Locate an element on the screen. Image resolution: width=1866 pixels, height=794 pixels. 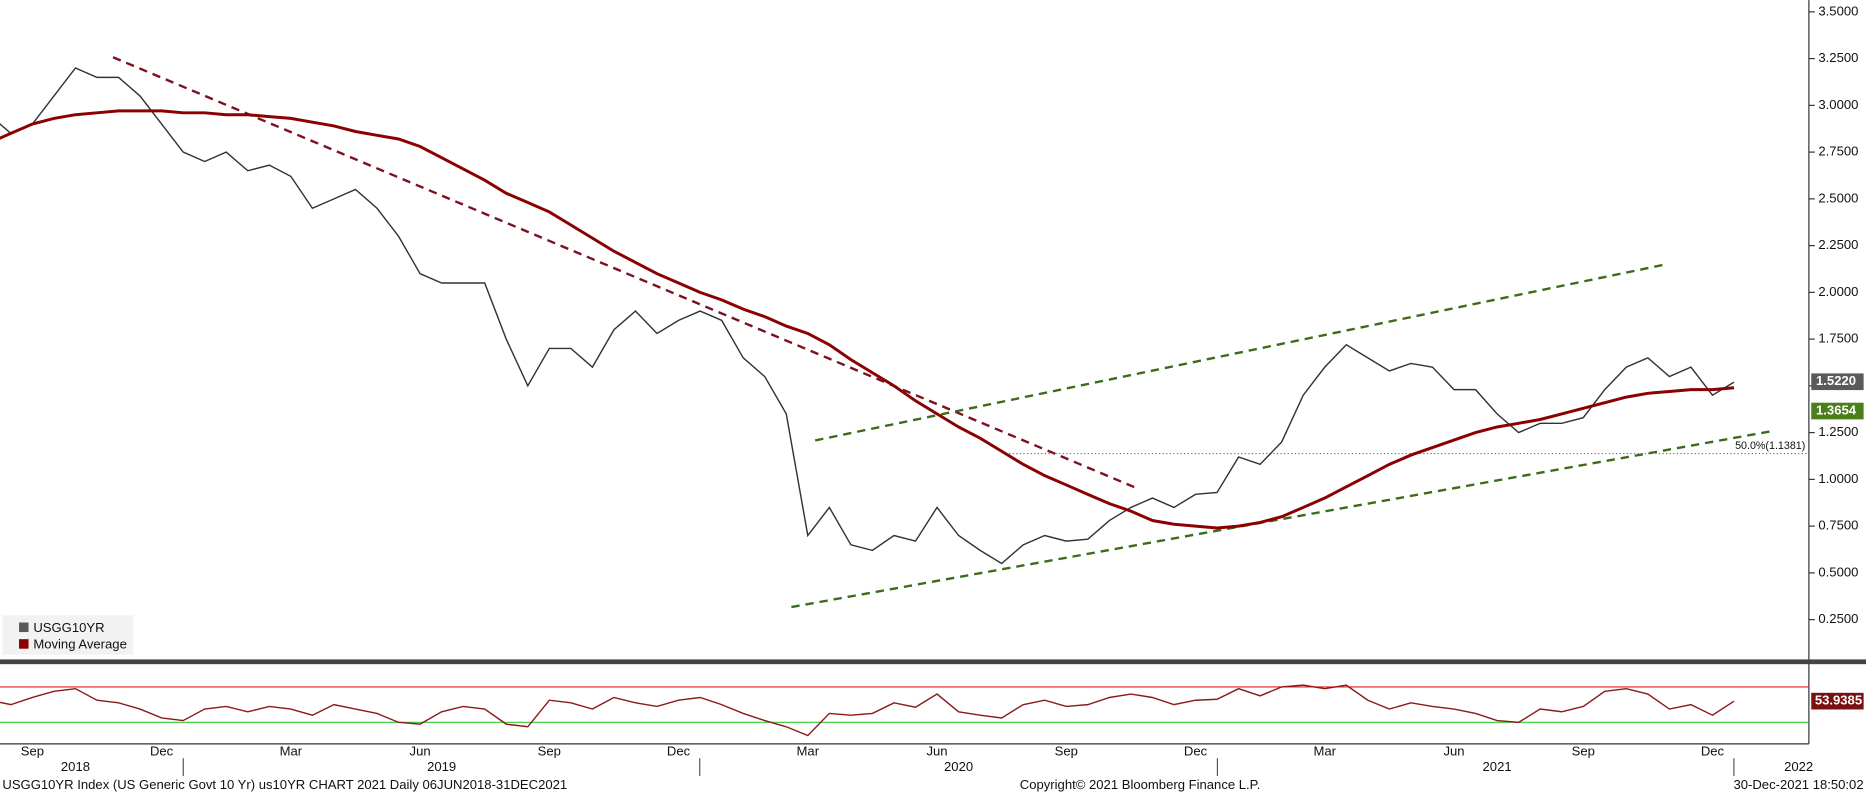
y-tick-label: 0.5000 is located at coordinates (1838, 571).